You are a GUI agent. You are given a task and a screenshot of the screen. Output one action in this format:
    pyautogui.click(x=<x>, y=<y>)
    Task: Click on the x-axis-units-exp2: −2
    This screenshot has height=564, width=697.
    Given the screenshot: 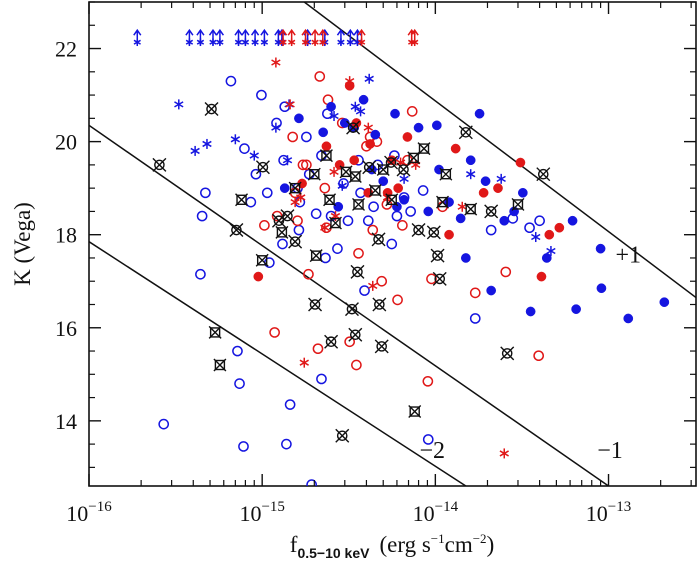 What is the action you would take?
    pyautogui.click(x=480, y=538)
    